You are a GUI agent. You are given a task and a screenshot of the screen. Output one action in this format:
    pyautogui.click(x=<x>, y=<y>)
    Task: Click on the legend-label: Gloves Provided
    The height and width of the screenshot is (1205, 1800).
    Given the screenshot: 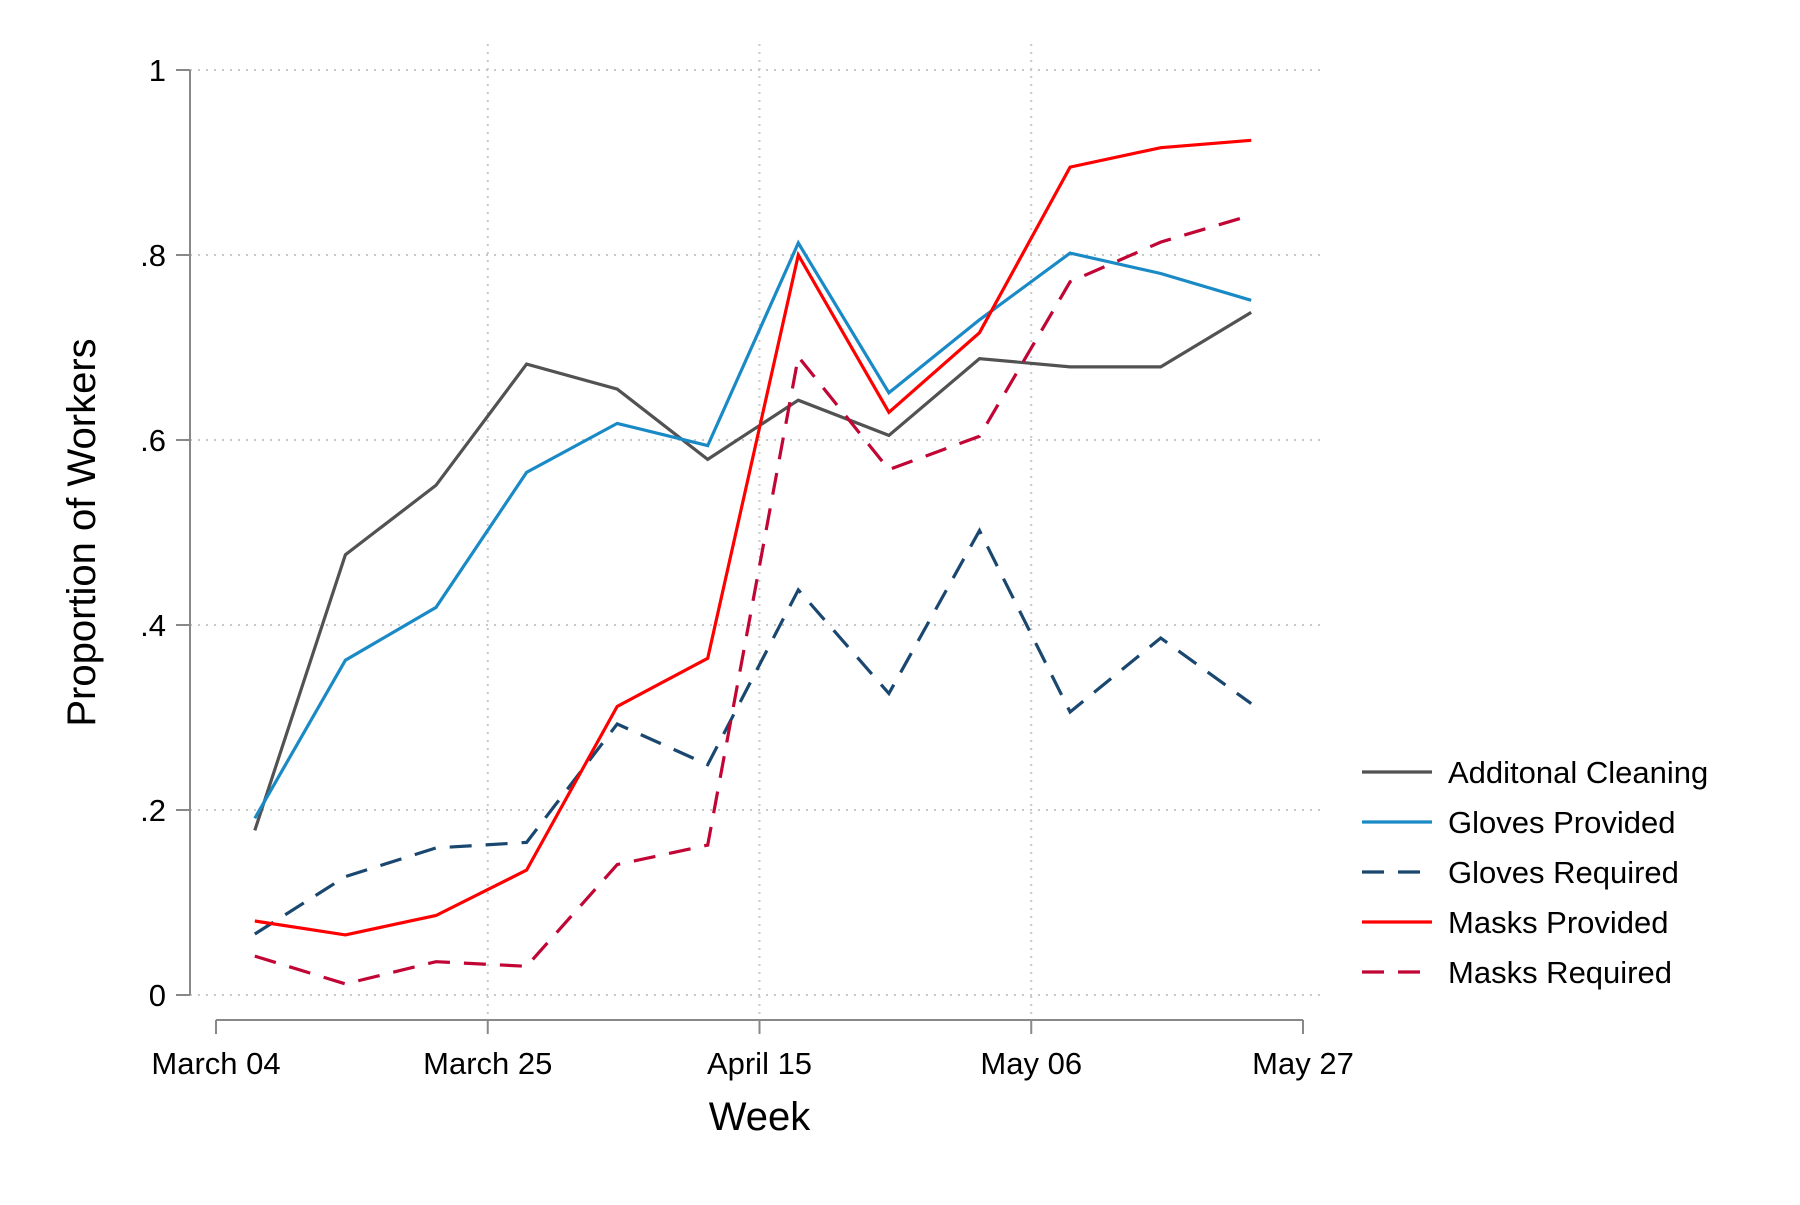 What is the action you would take?
    pyautogui.click(x=1561, y=822)
    